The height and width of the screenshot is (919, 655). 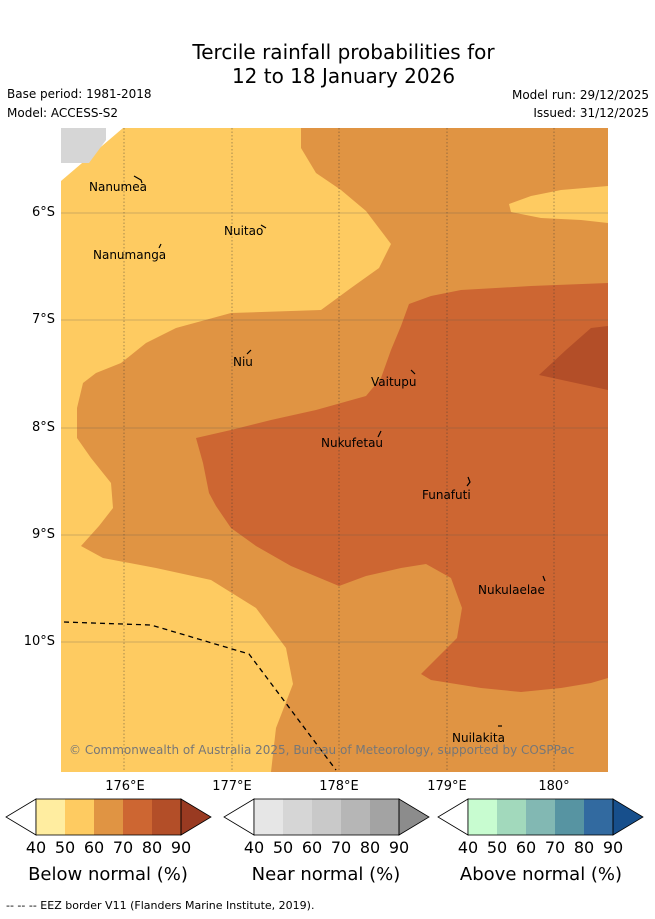 What do you see at coordinates (232, 786) in the screenshot?
I see `lon-label-177e: 177°E` at bounding box center [232, 786].